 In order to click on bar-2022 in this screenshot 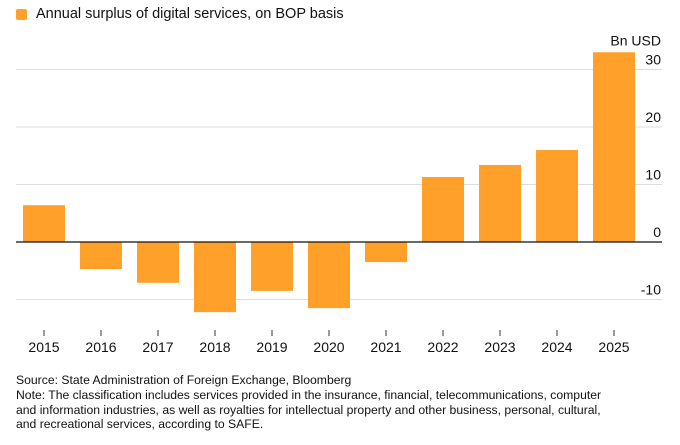, I will do `click(443, 209)`.